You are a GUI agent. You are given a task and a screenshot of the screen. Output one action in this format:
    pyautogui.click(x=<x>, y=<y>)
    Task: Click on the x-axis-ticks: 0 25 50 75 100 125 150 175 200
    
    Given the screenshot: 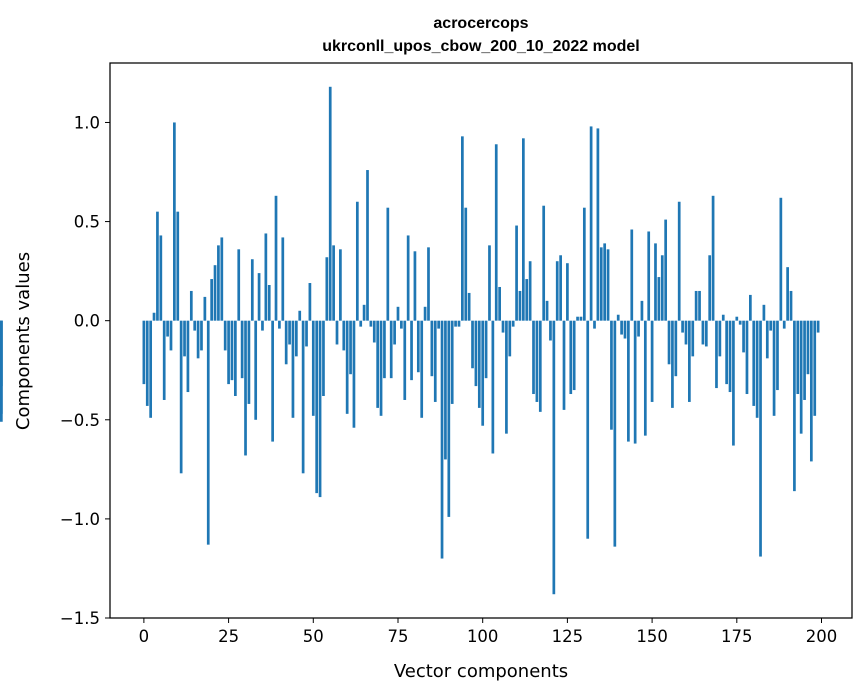 What is the action you would take?
    pyautogui.click(x=488, y=632)
    